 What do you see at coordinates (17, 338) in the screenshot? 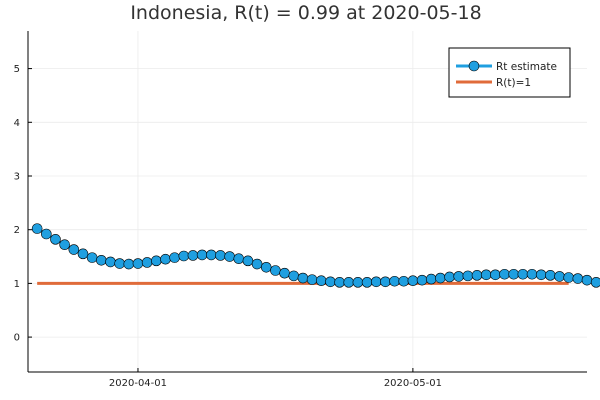
I see `y-tick-label: 0` at bounding box center [17, 338].